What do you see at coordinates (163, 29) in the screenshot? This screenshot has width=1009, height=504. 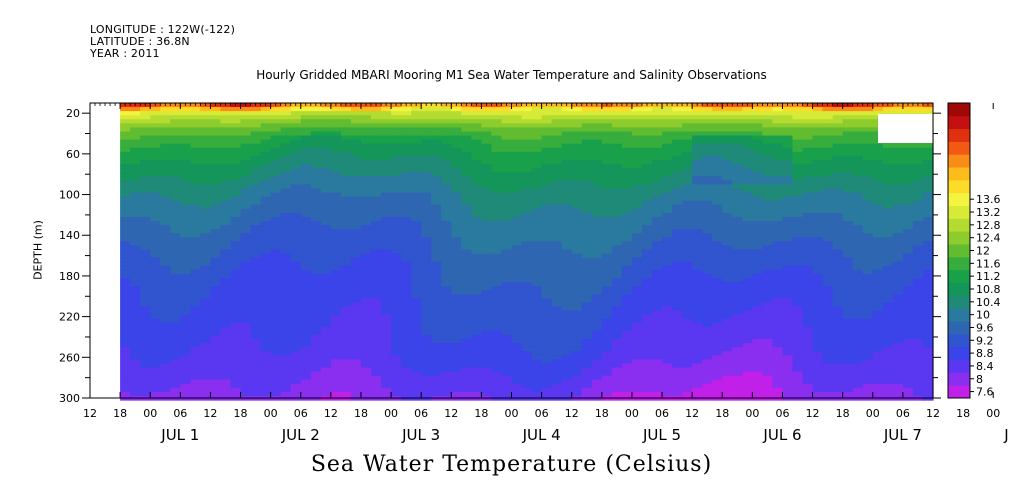 I see `longitude-label: LONGITUDE : 122W(-122)` at bounding box center [163, 29].